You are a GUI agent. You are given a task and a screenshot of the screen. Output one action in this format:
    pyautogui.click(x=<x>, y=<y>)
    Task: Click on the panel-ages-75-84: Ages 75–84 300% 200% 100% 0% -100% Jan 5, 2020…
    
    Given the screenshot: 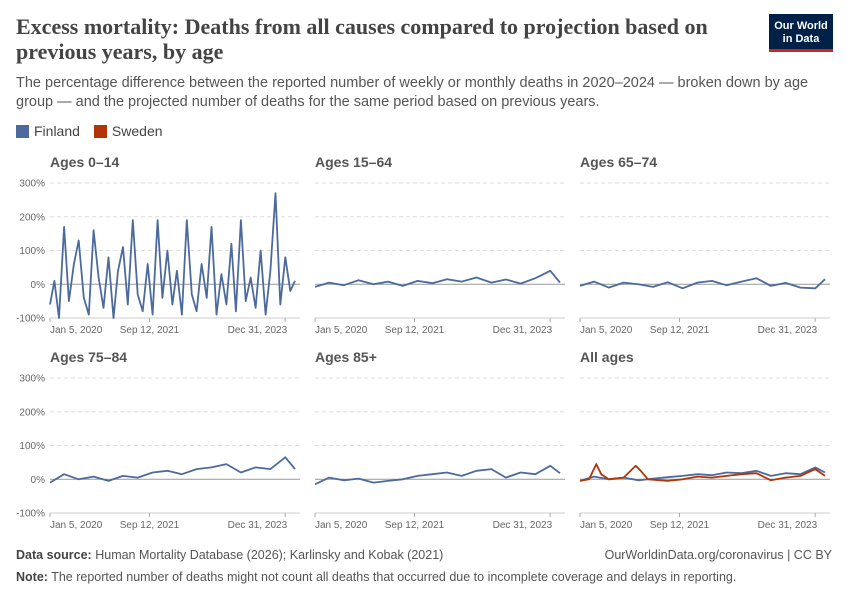 What is the action you would take?
    pyautogui.click(x=158, y=440)
    